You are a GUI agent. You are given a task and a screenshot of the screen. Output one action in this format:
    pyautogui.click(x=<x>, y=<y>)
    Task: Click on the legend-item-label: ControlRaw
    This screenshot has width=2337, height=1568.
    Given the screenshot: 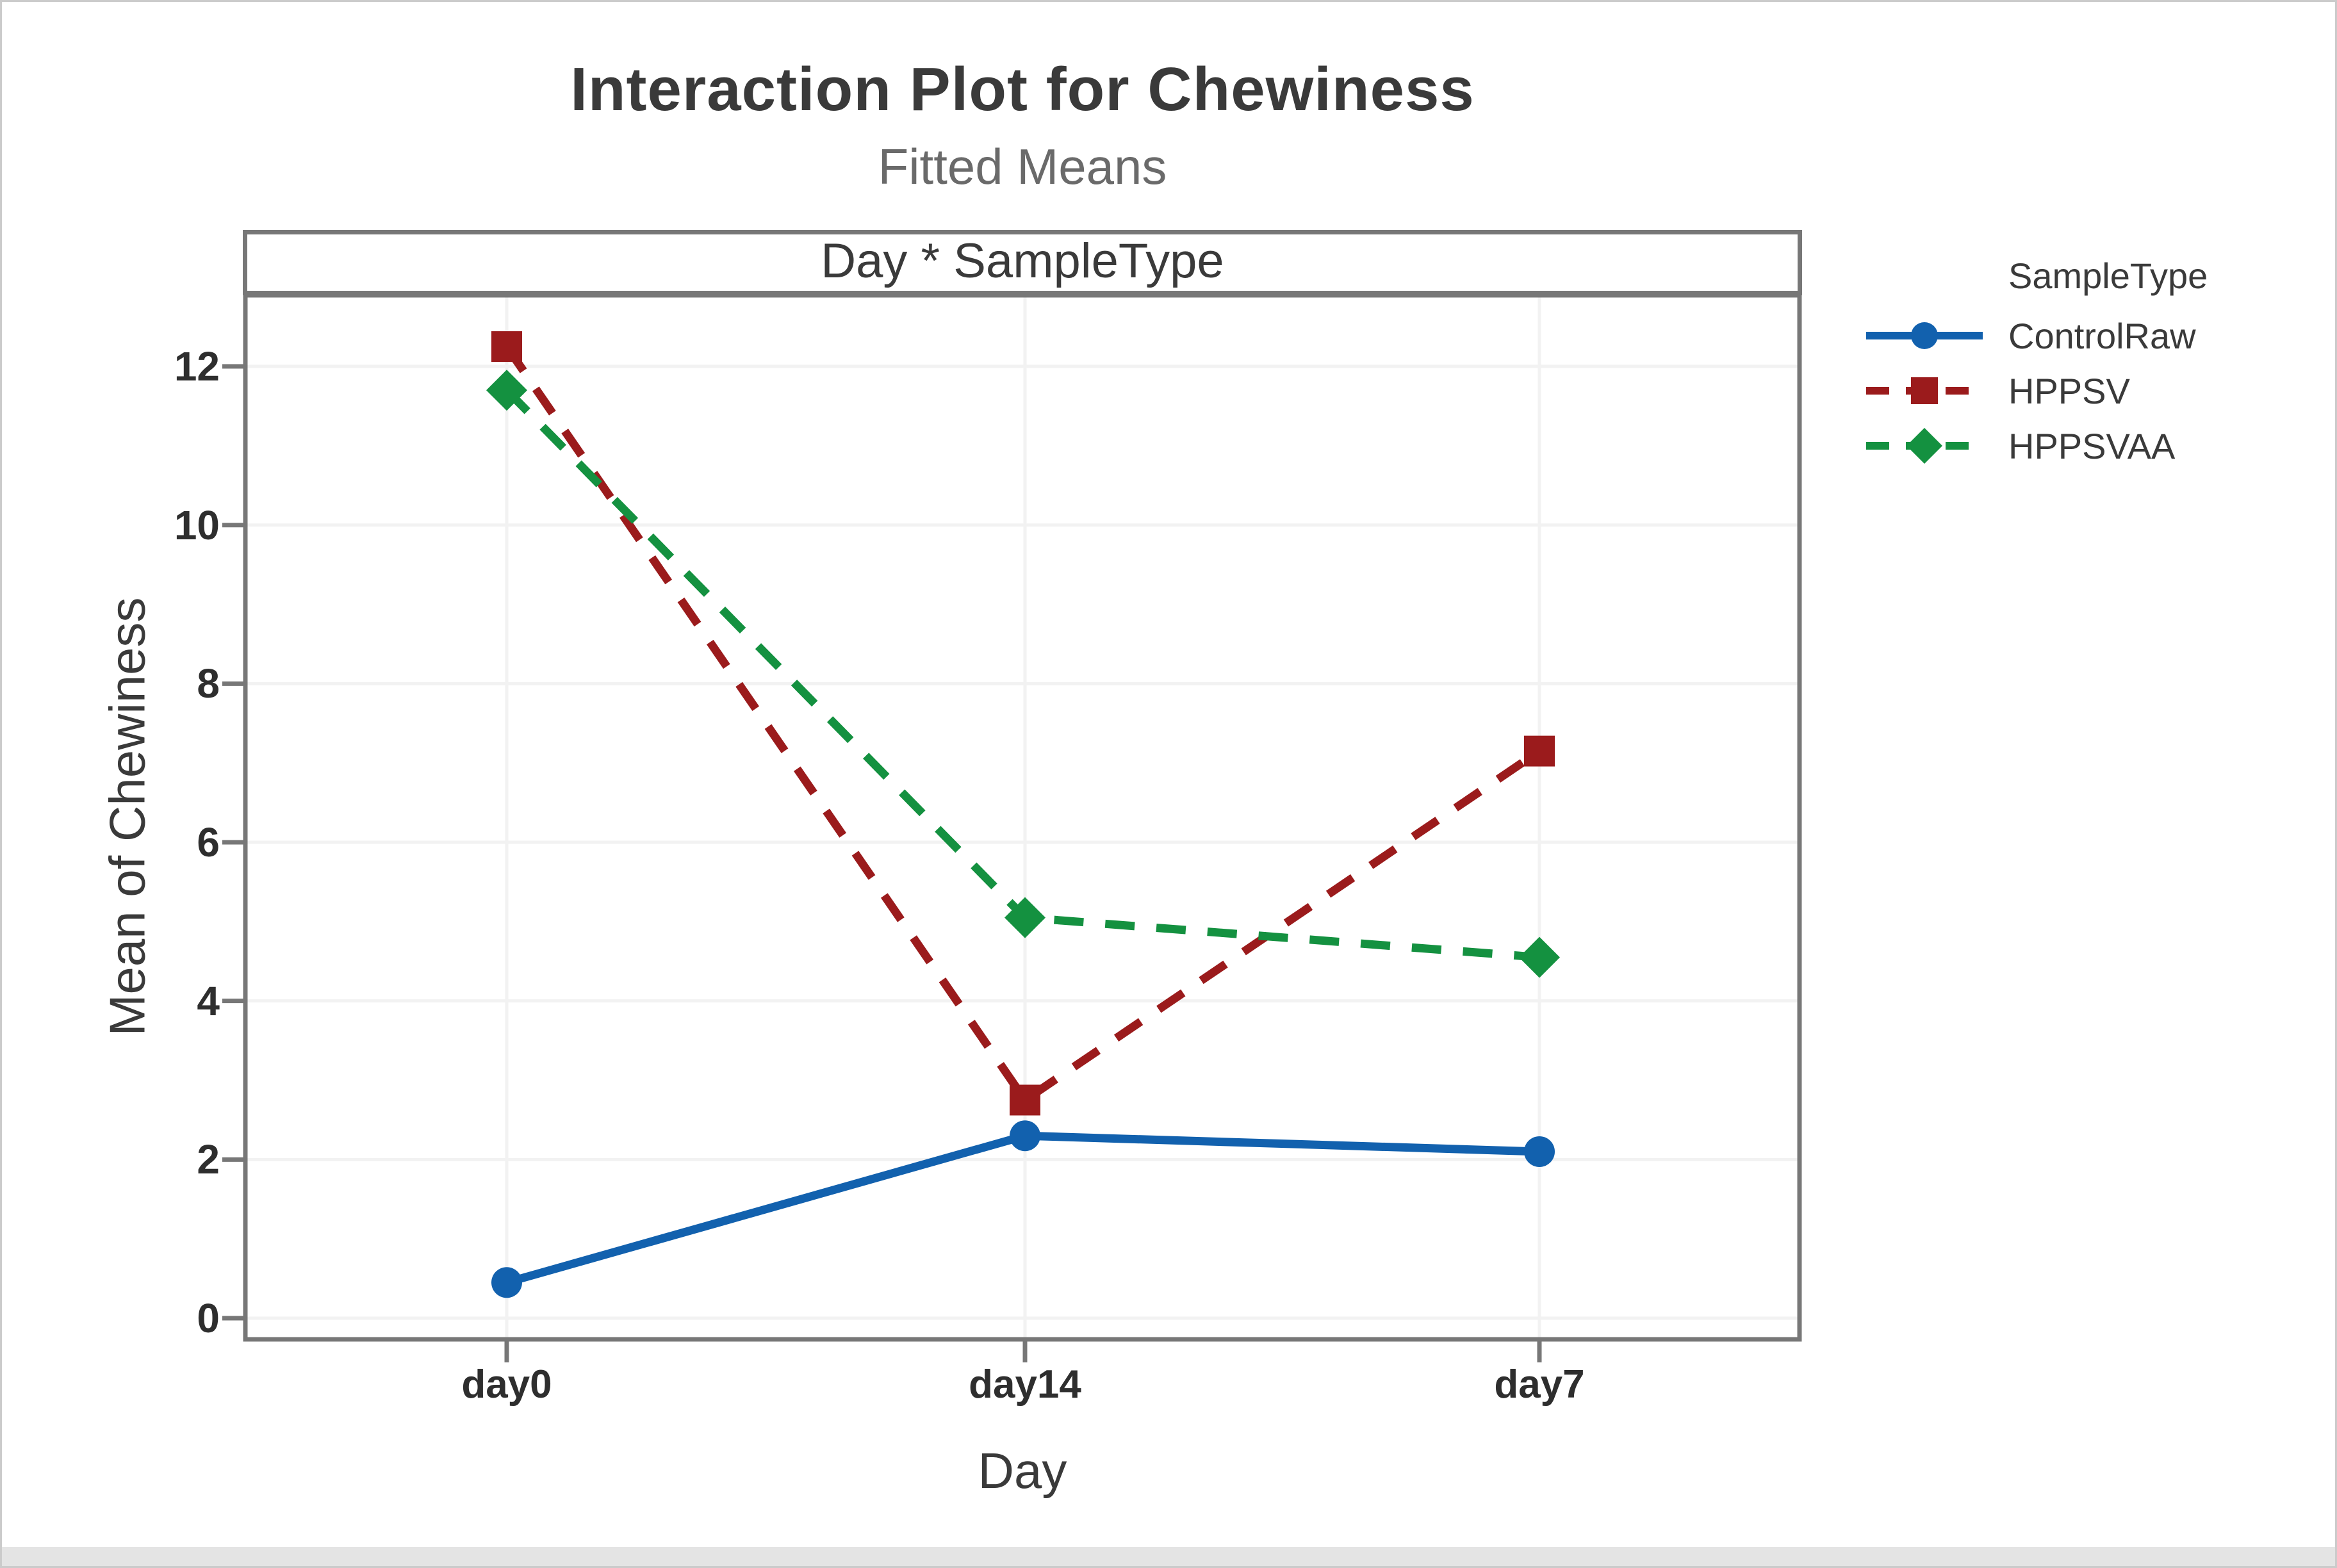 What is the action you would take?
    pyautogui.click(x=2102, y=335)
    